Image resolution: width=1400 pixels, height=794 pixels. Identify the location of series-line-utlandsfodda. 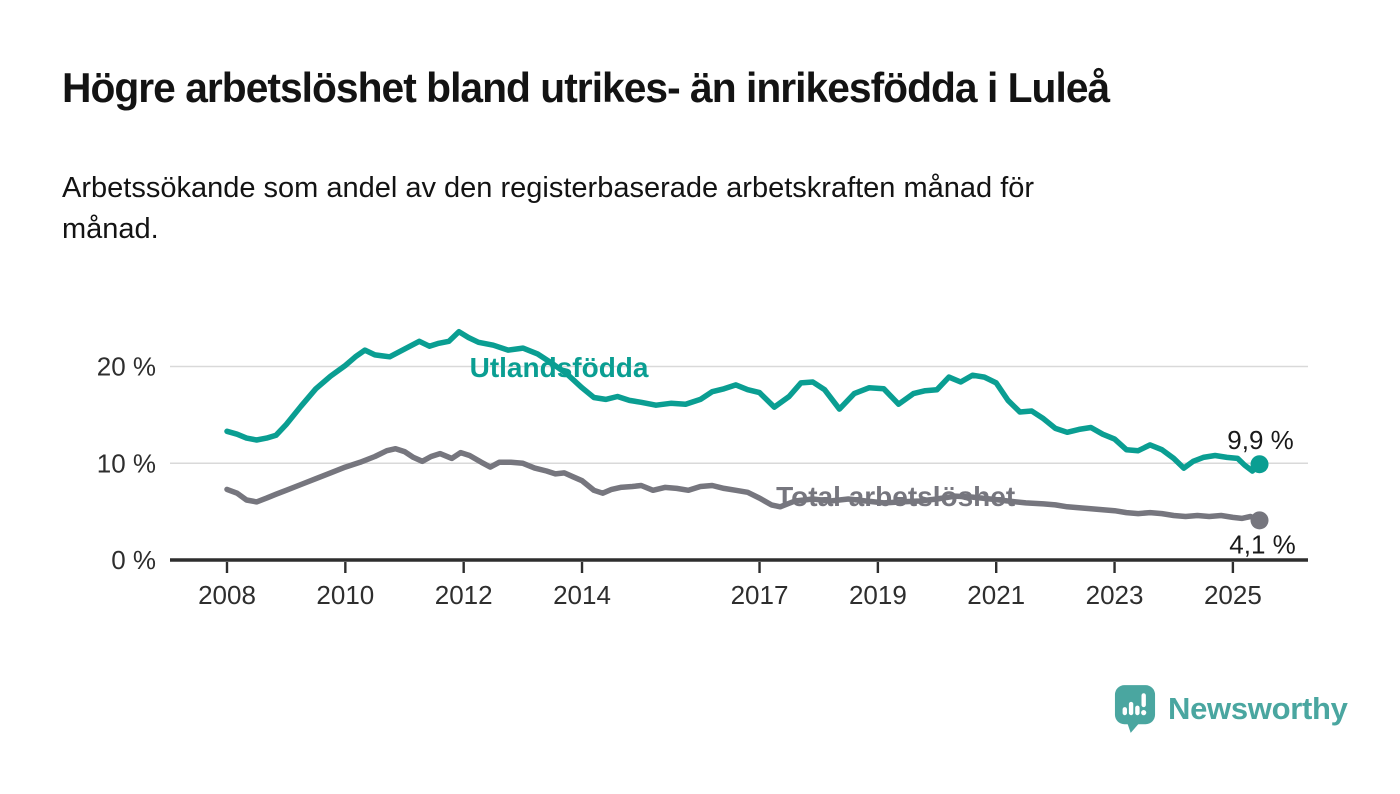
(743, 401).